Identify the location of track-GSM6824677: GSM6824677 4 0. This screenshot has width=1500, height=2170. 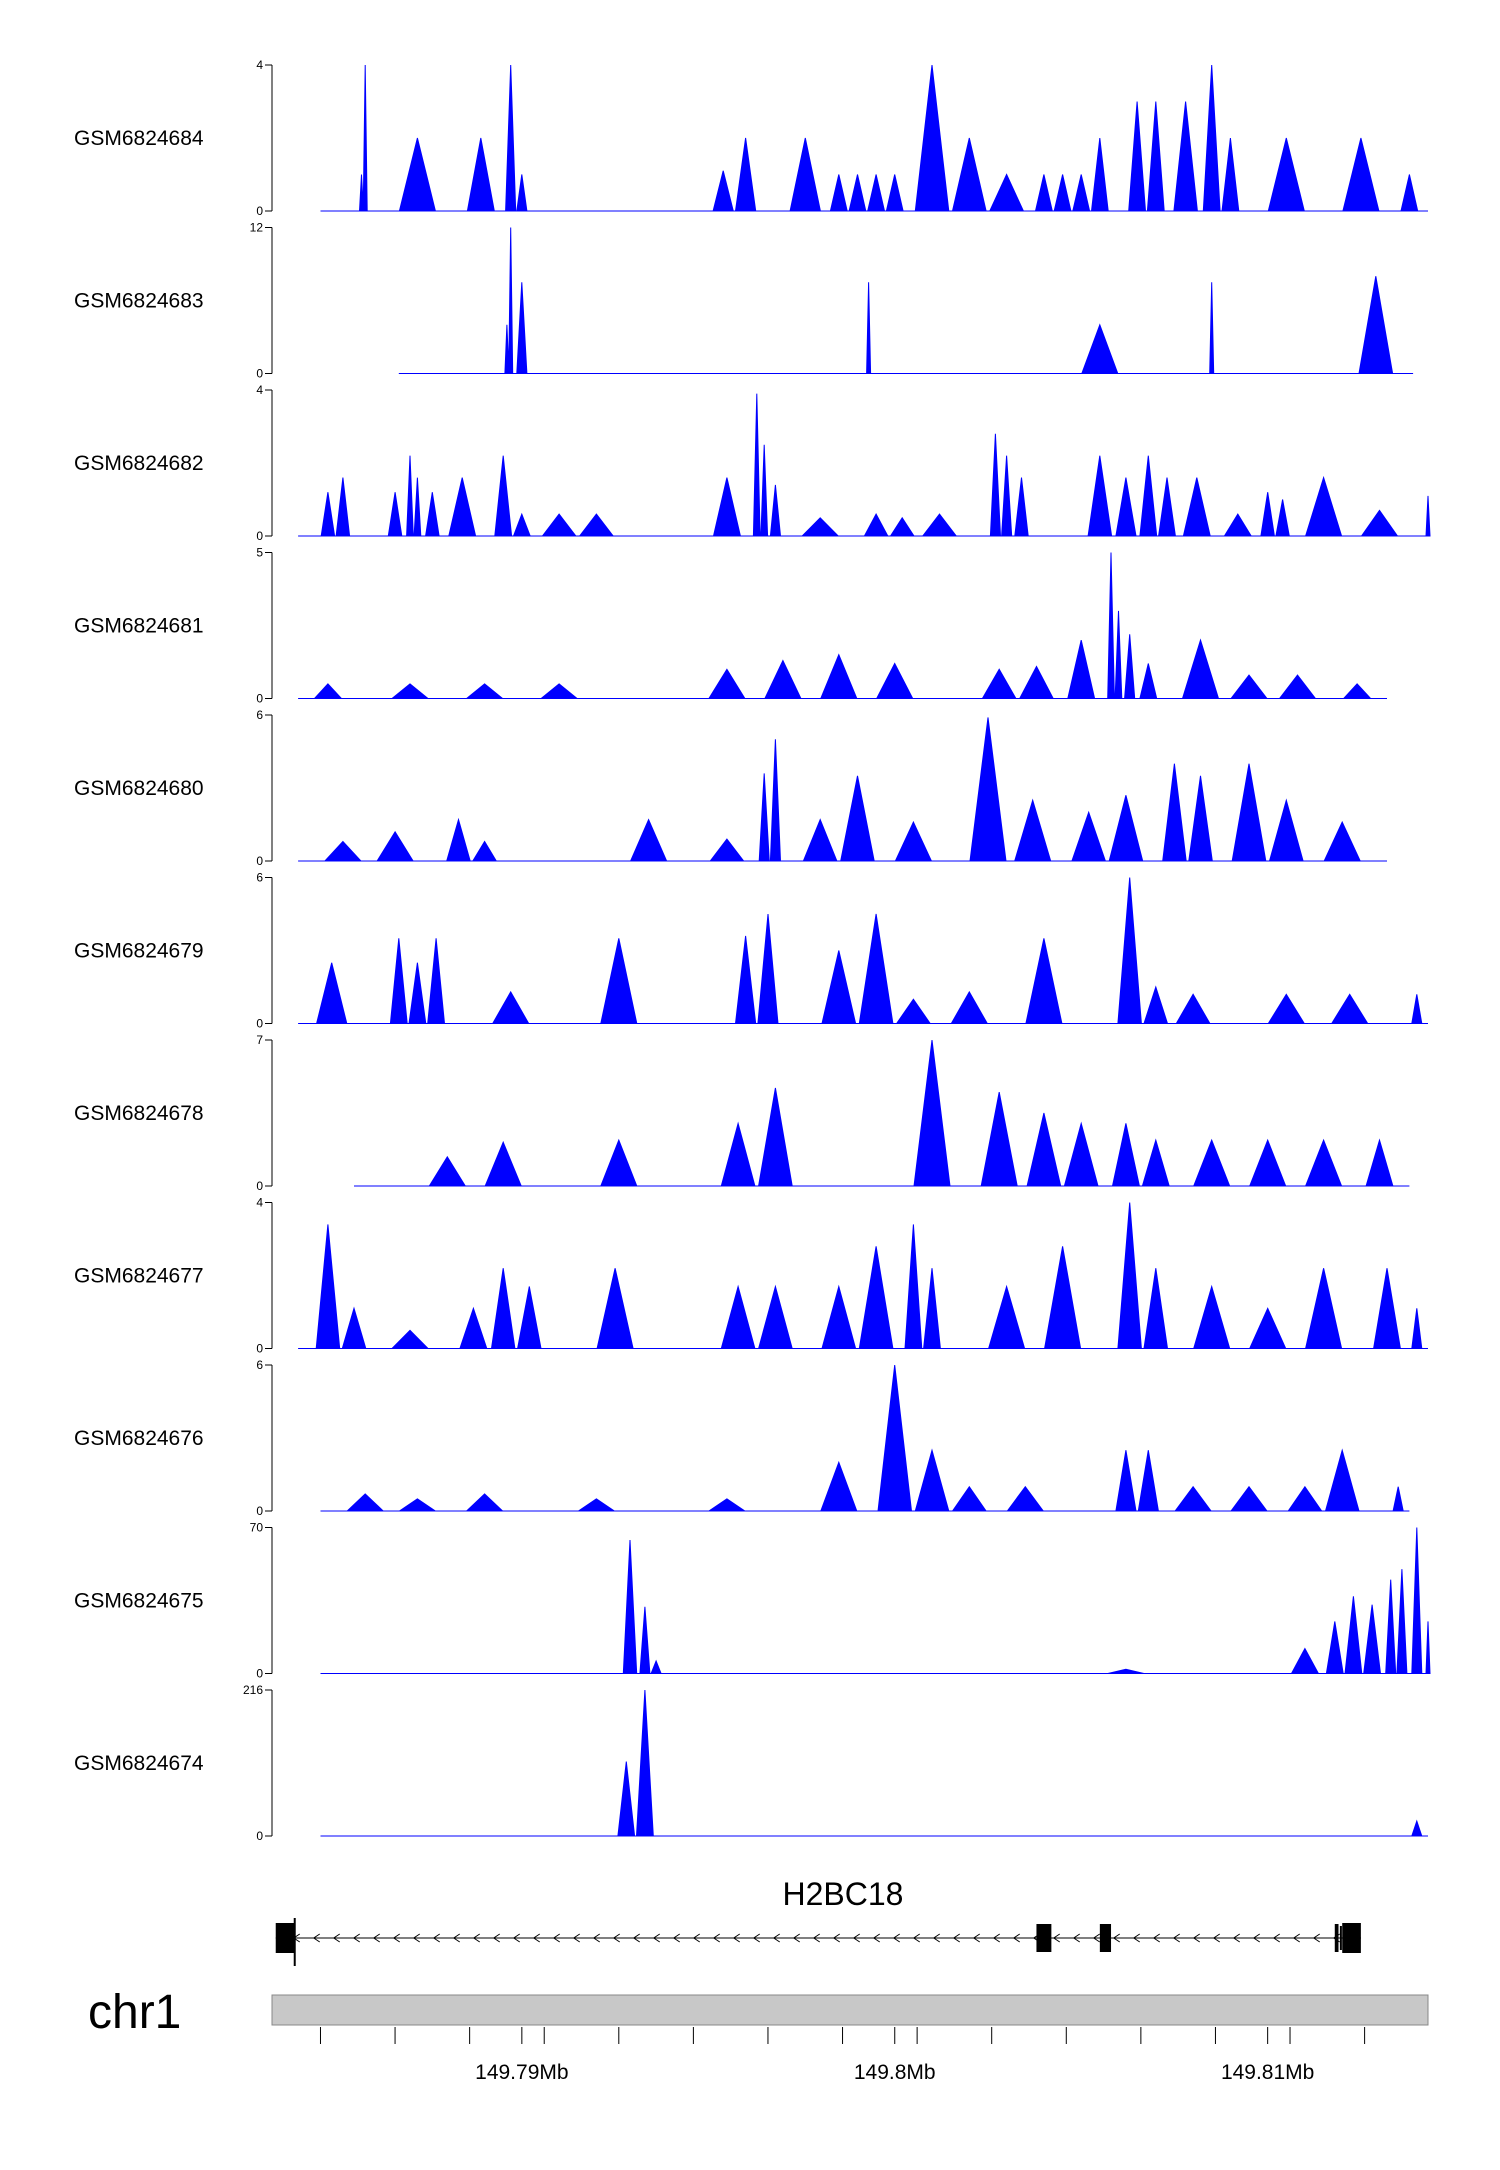
(751, 1276).